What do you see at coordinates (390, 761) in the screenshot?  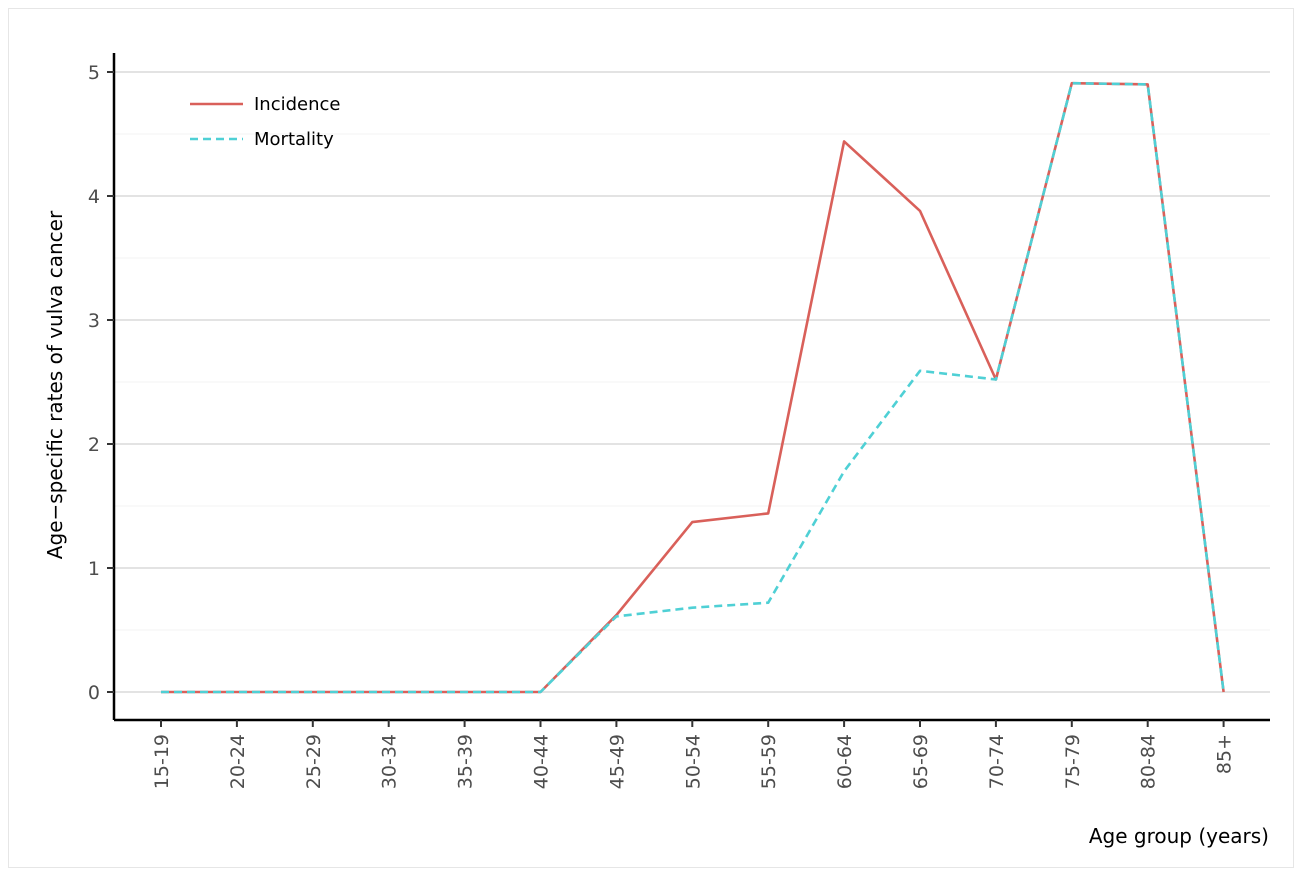 I see `x-tick-label: 30-34` at bounding box center [390, 761].